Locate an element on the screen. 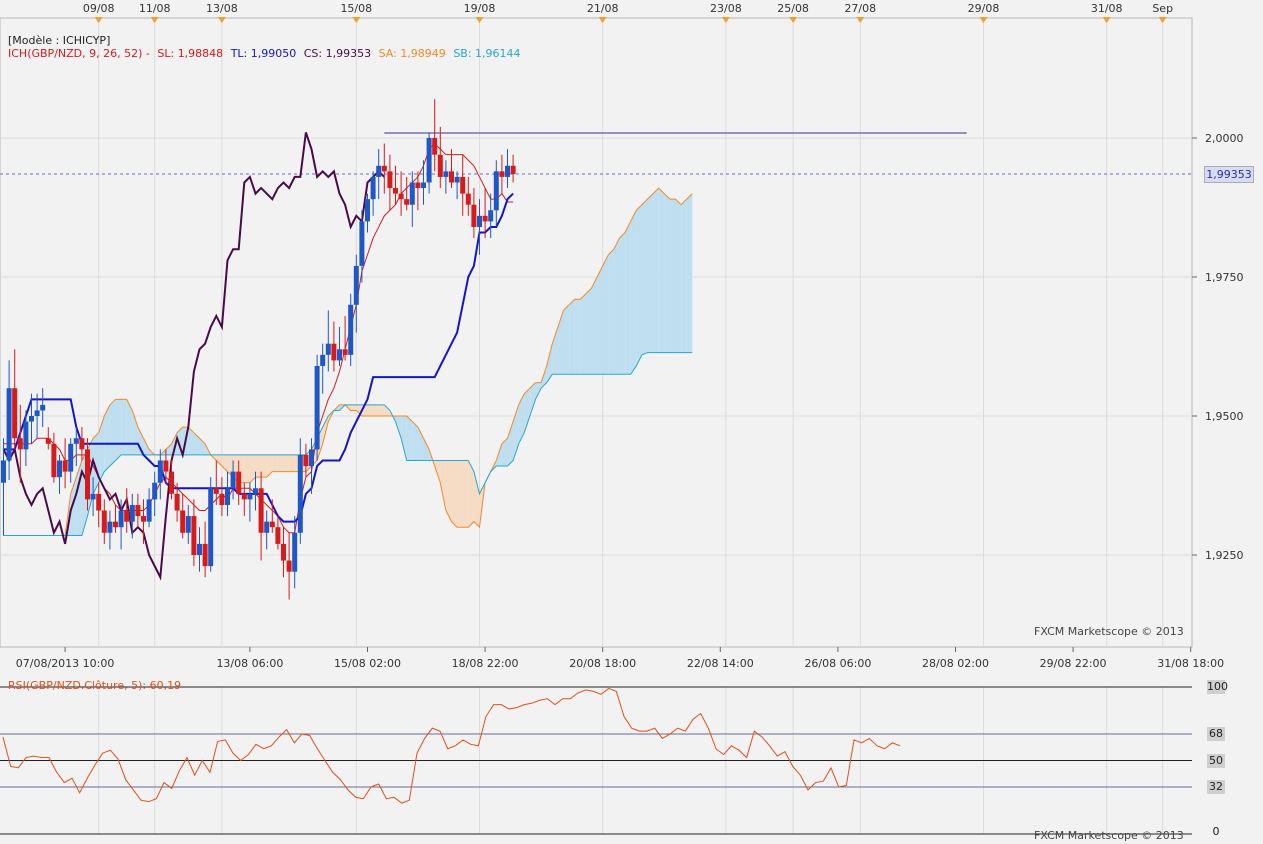 Image resolution: width=1263 pixels, height=844 pixels. top-date-label: 25/08 is located at coordinates (793, 8).